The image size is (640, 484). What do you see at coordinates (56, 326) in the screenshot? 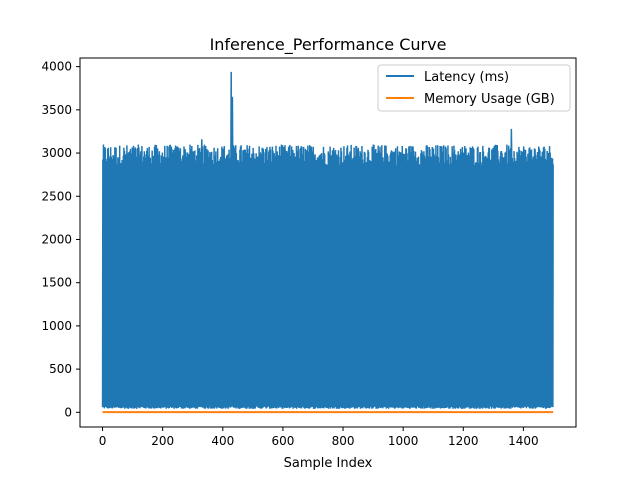
I see `y-tick-label: 1000` at bounding box center [56, 326].